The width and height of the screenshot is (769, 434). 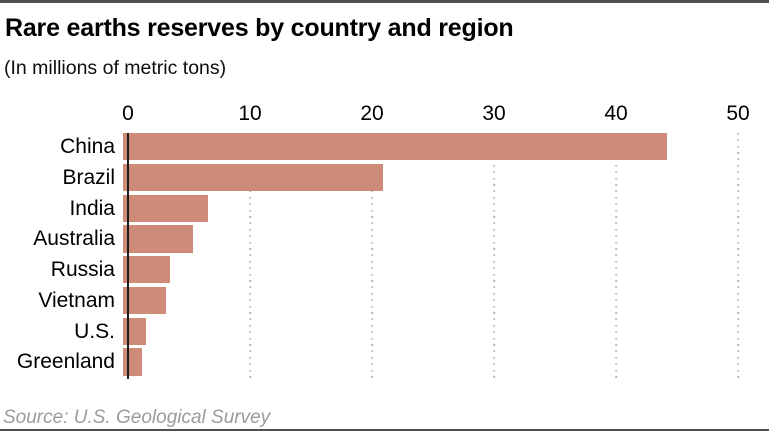 I want to click on chart-row: Vietnam, so click(x=370, y=302).